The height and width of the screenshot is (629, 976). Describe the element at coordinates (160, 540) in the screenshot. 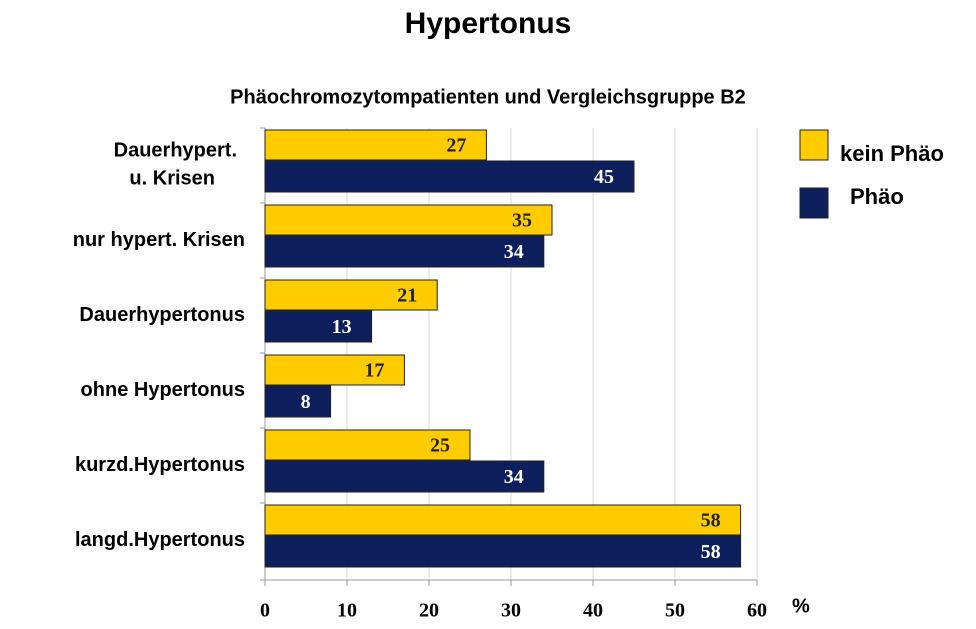

I see `y-tick-label: langd.Hypertonus` at that location.